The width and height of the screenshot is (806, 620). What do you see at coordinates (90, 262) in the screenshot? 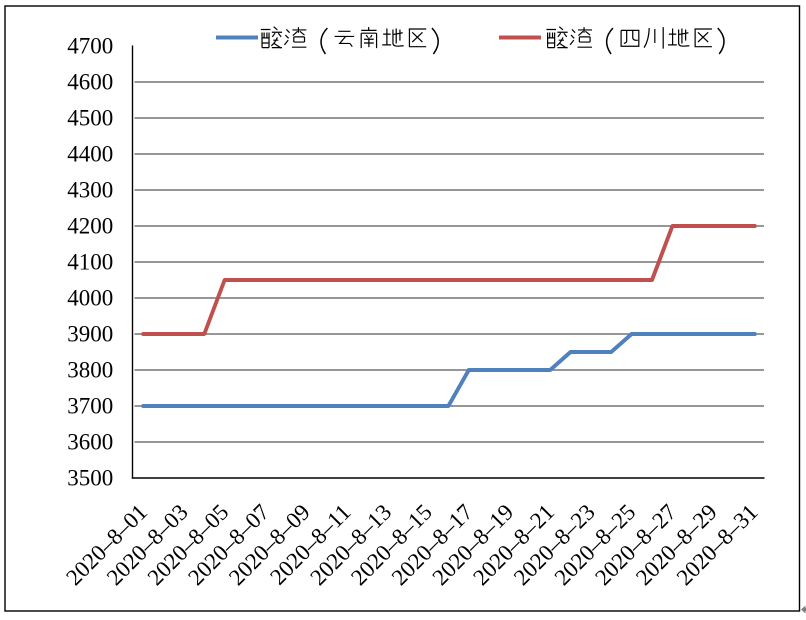
I see `svg-text: 4100` at bounding box center [90, 262].